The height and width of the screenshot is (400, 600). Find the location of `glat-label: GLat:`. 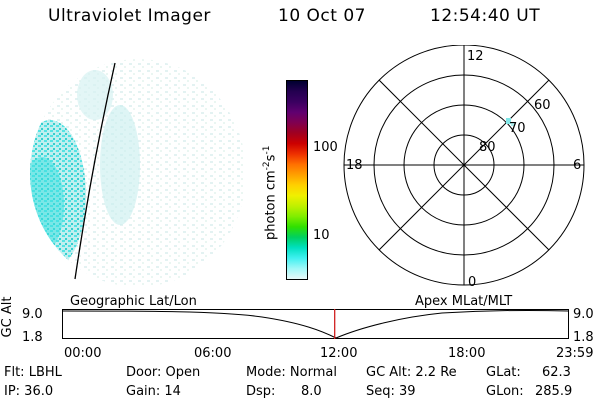

glat-label: GLat: is located at coordinates (503, 372).